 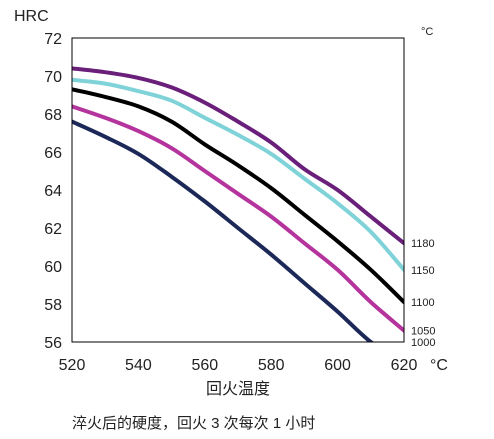 I want to click on x-tick-label: 540, so click(x=138, y=365).